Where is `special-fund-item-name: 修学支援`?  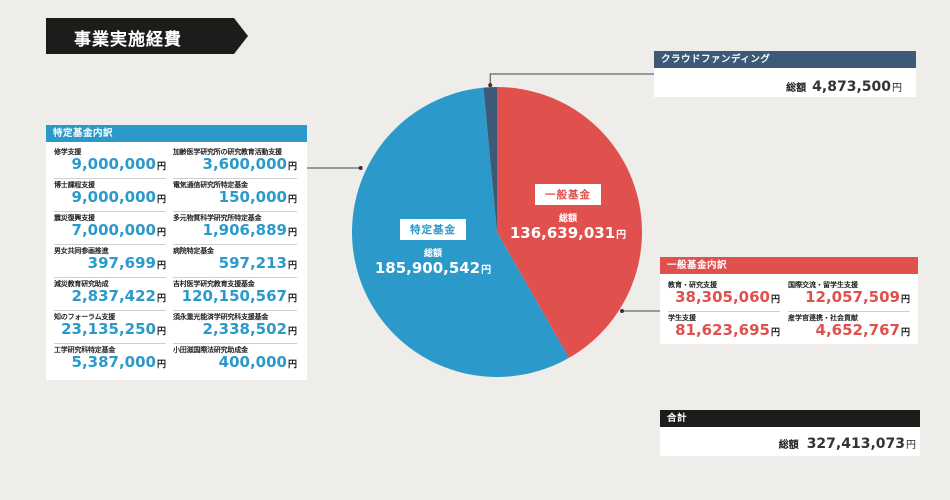 special-fund-item-name: 修学支援 is located at coordinates (68, 152).